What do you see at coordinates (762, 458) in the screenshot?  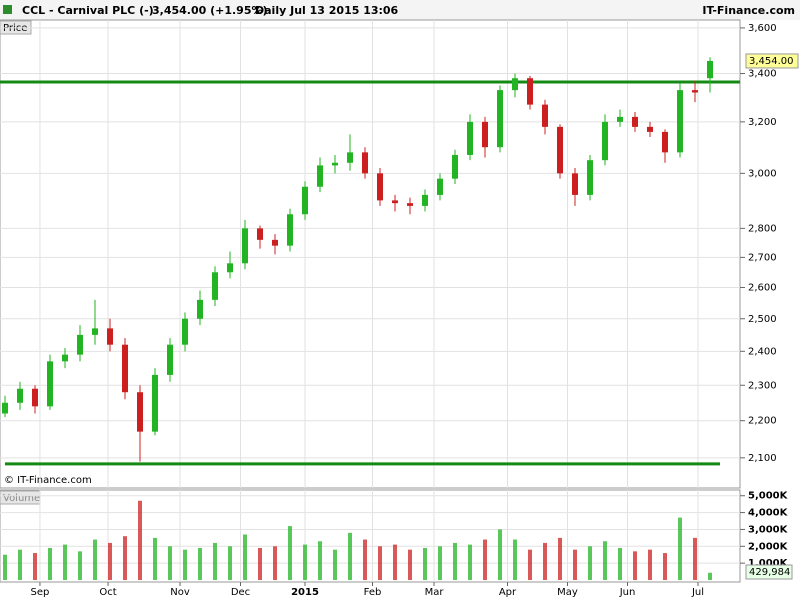 I see `y-tick-label: 2,100` at bounding box center [762, 458].